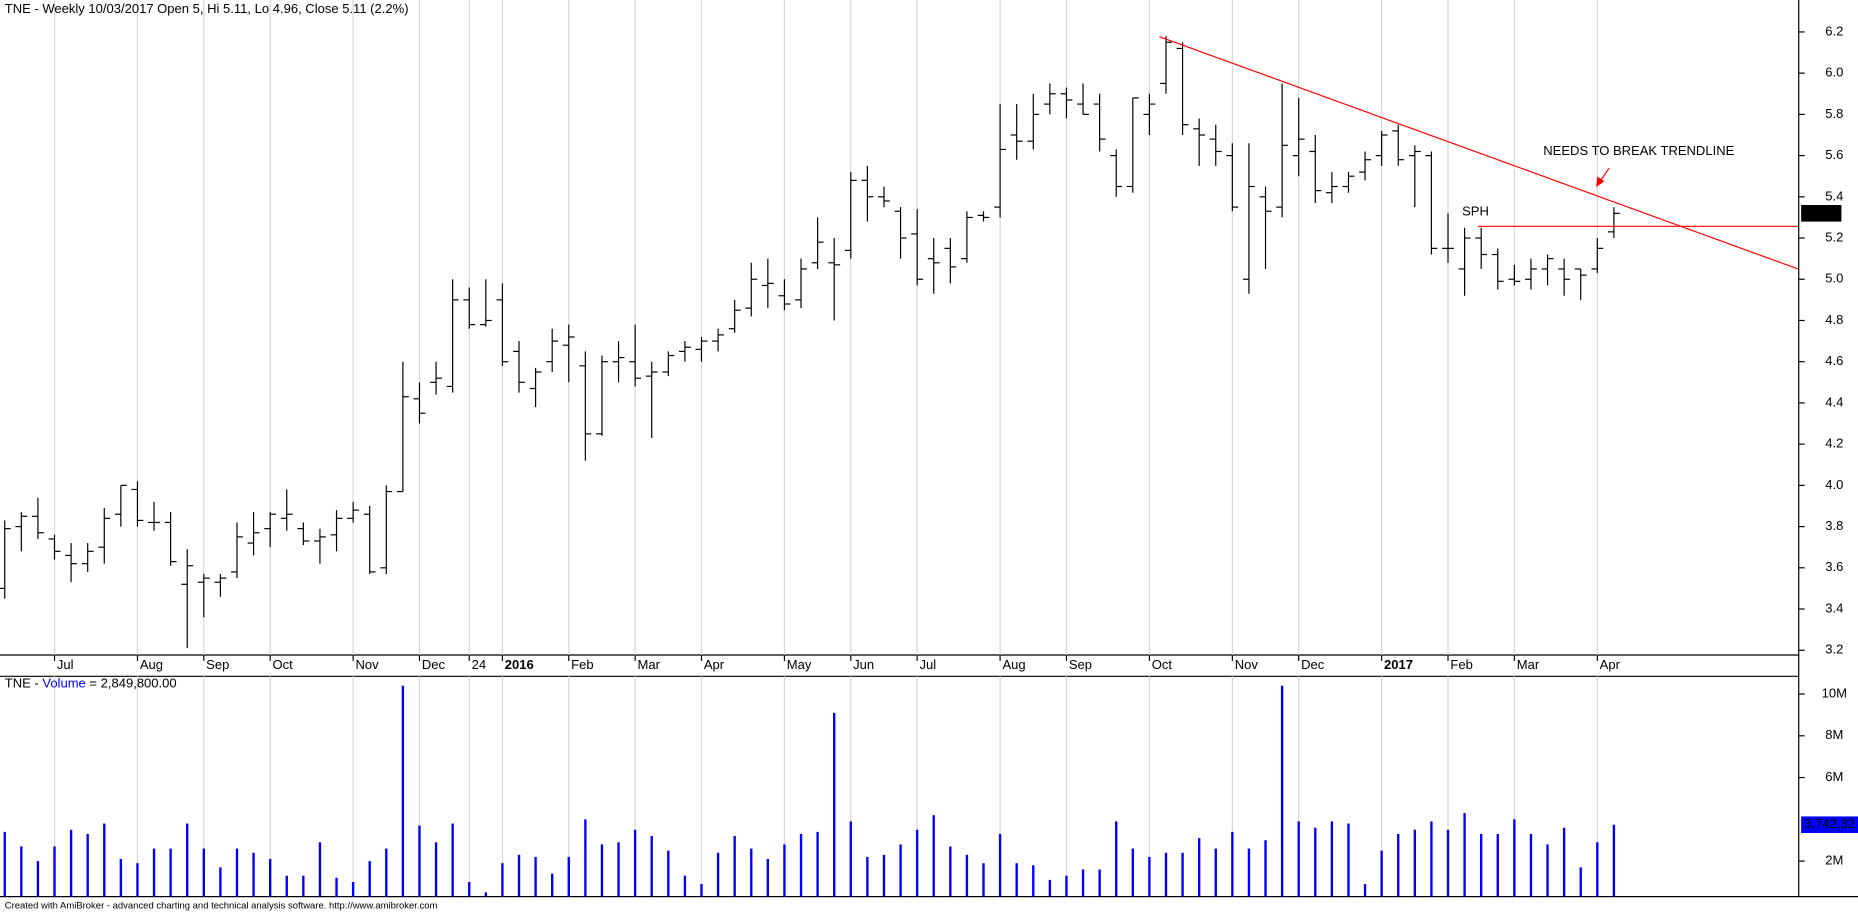 The width and height of the screenshot is (1858, 917). I want to click on y-tick-label: 3.8, so click(1834, 525).